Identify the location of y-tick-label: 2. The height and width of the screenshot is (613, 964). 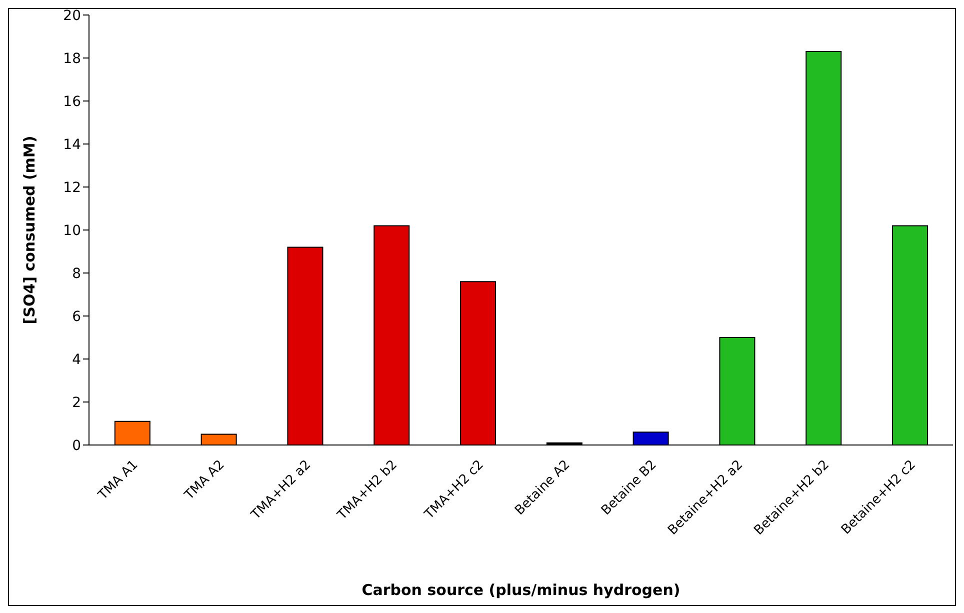
(76, 402).